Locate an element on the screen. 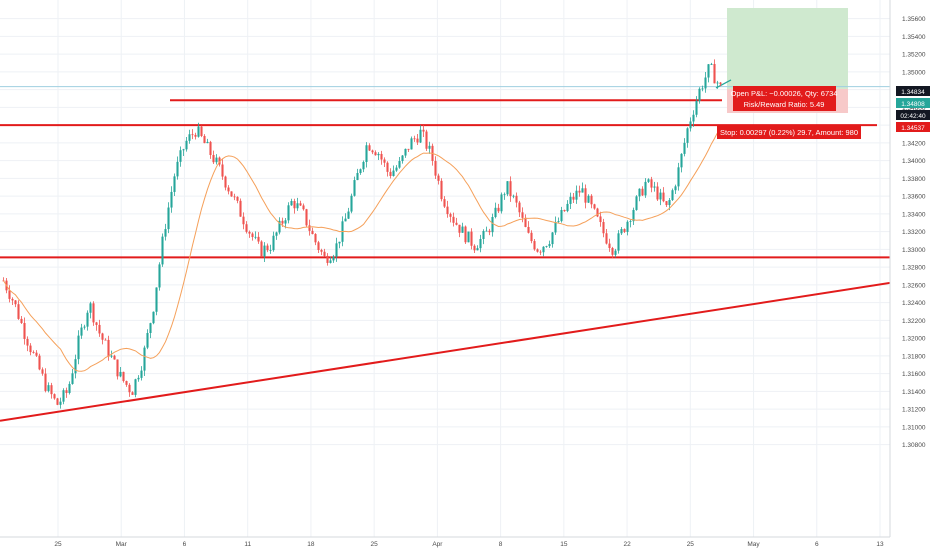 This screenshot has height=555, width=932. pnl-label-box is located at coordinates (784, 98).